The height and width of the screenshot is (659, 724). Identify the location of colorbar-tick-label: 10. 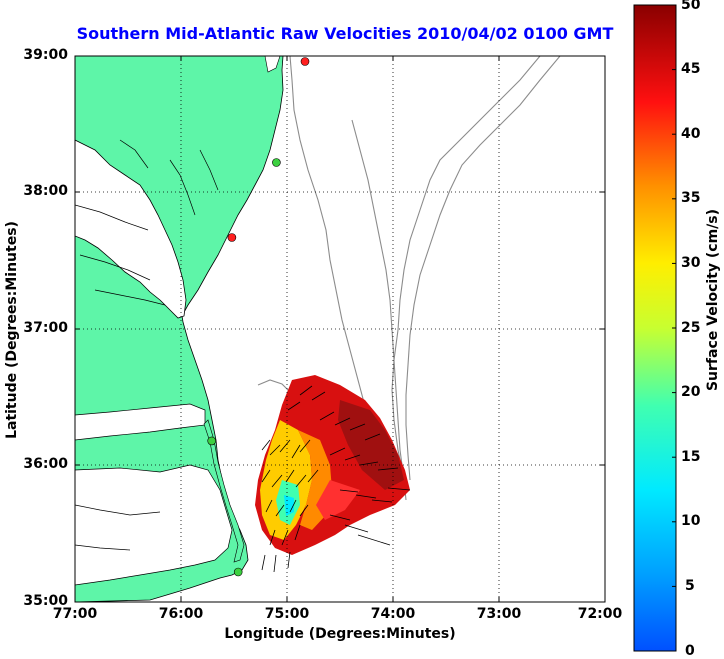
(691, 521).